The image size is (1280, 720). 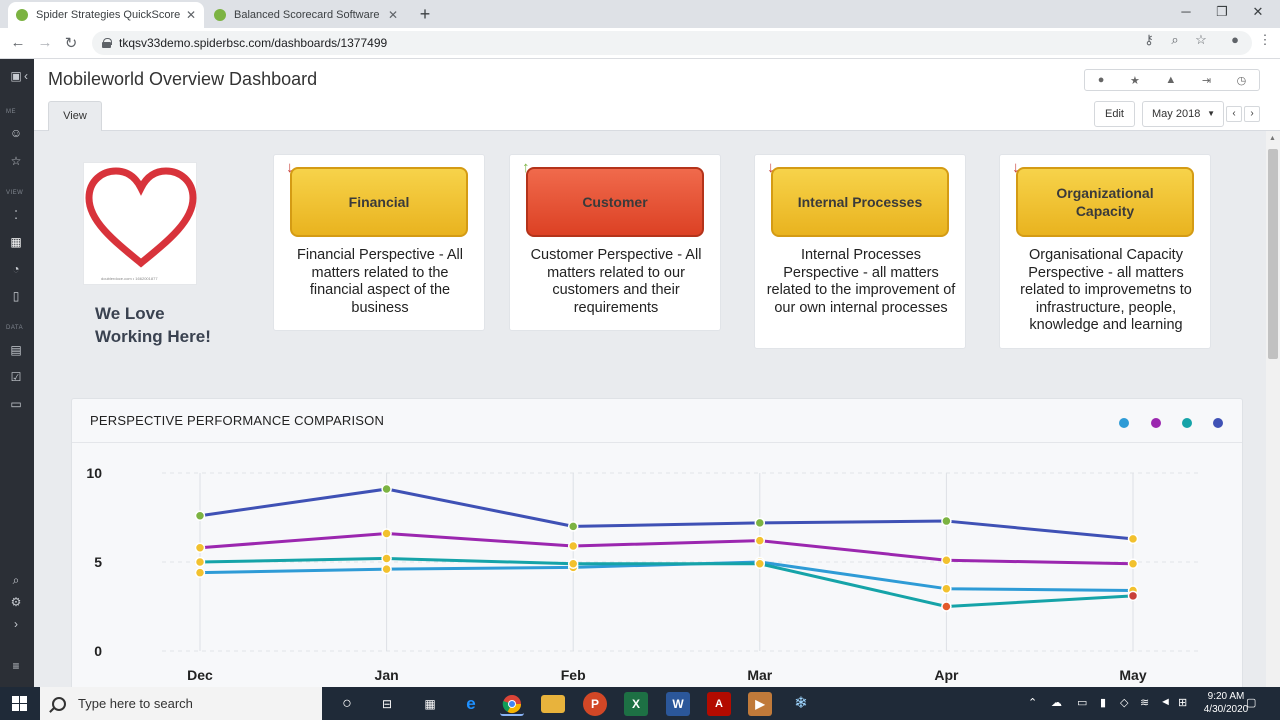 I want to click on y-tick-label: 10, so click(x=94, y=473).